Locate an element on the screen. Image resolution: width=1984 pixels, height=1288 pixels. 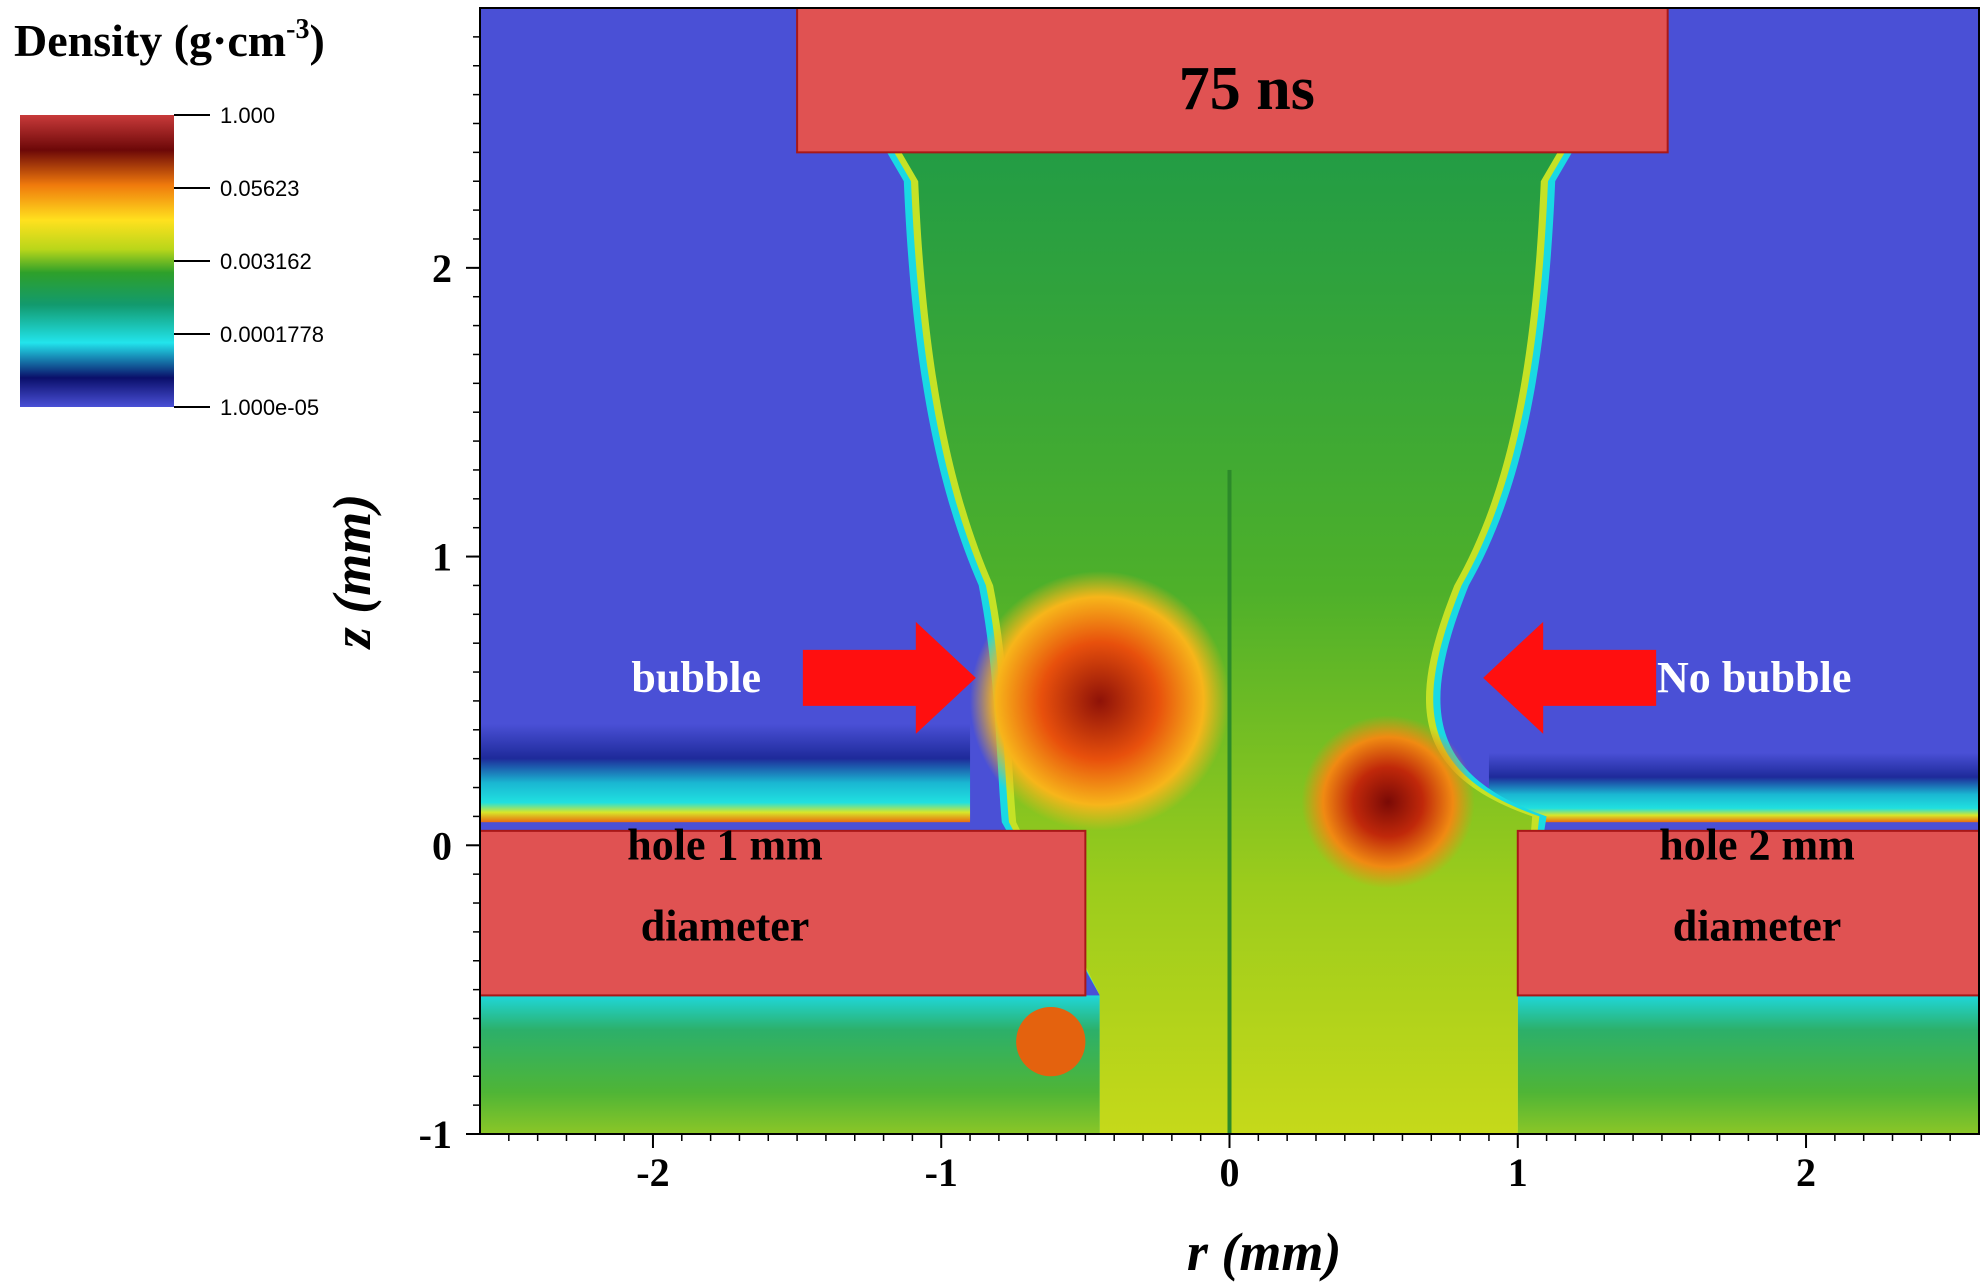
colorbar-tick-label: 1.000e-05 is located at coordinates (269, 407).